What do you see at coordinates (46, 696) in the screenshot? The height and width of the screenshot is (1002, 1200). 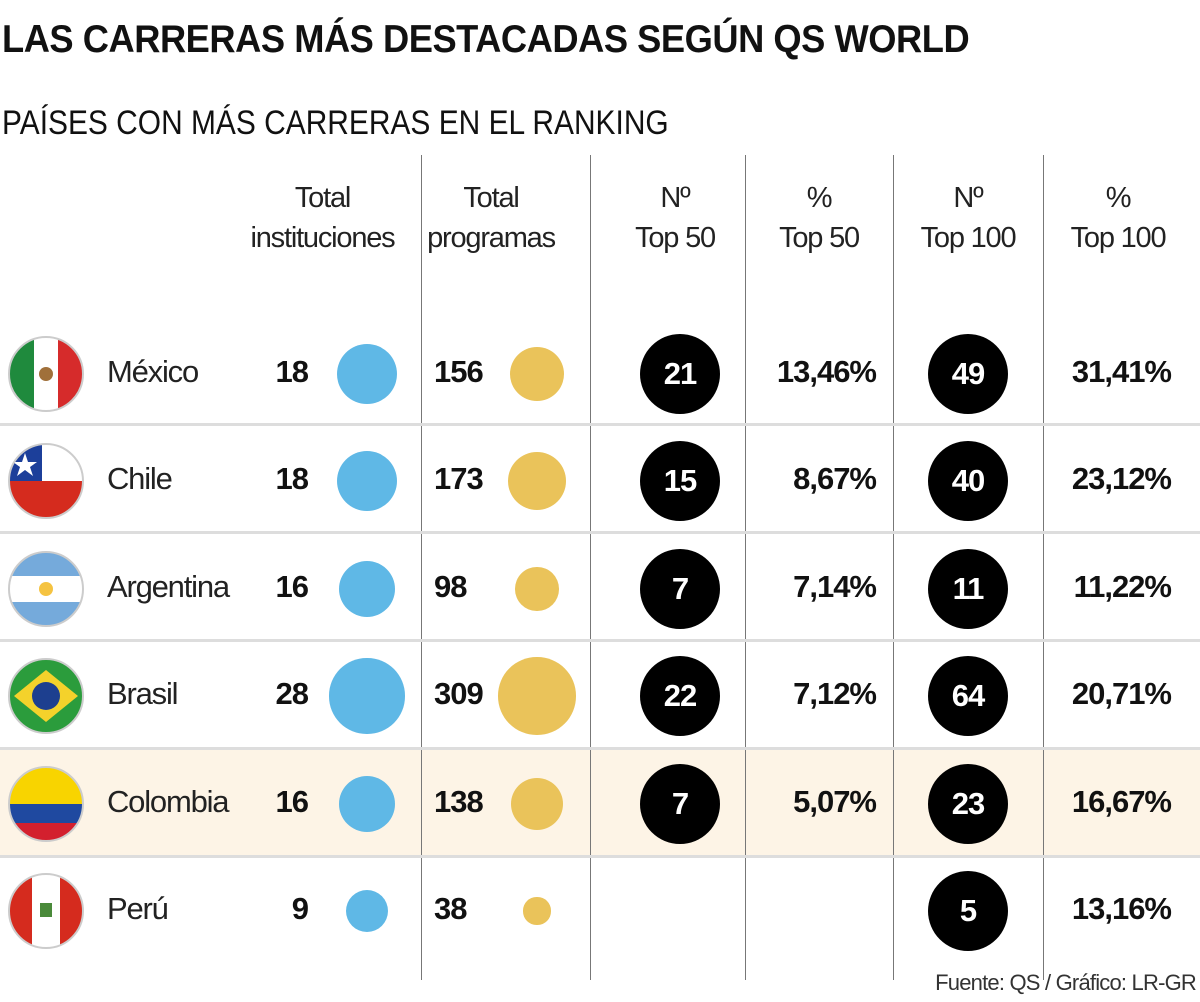 I see `brasil-flag-icon` at bounding box center [46, 696].